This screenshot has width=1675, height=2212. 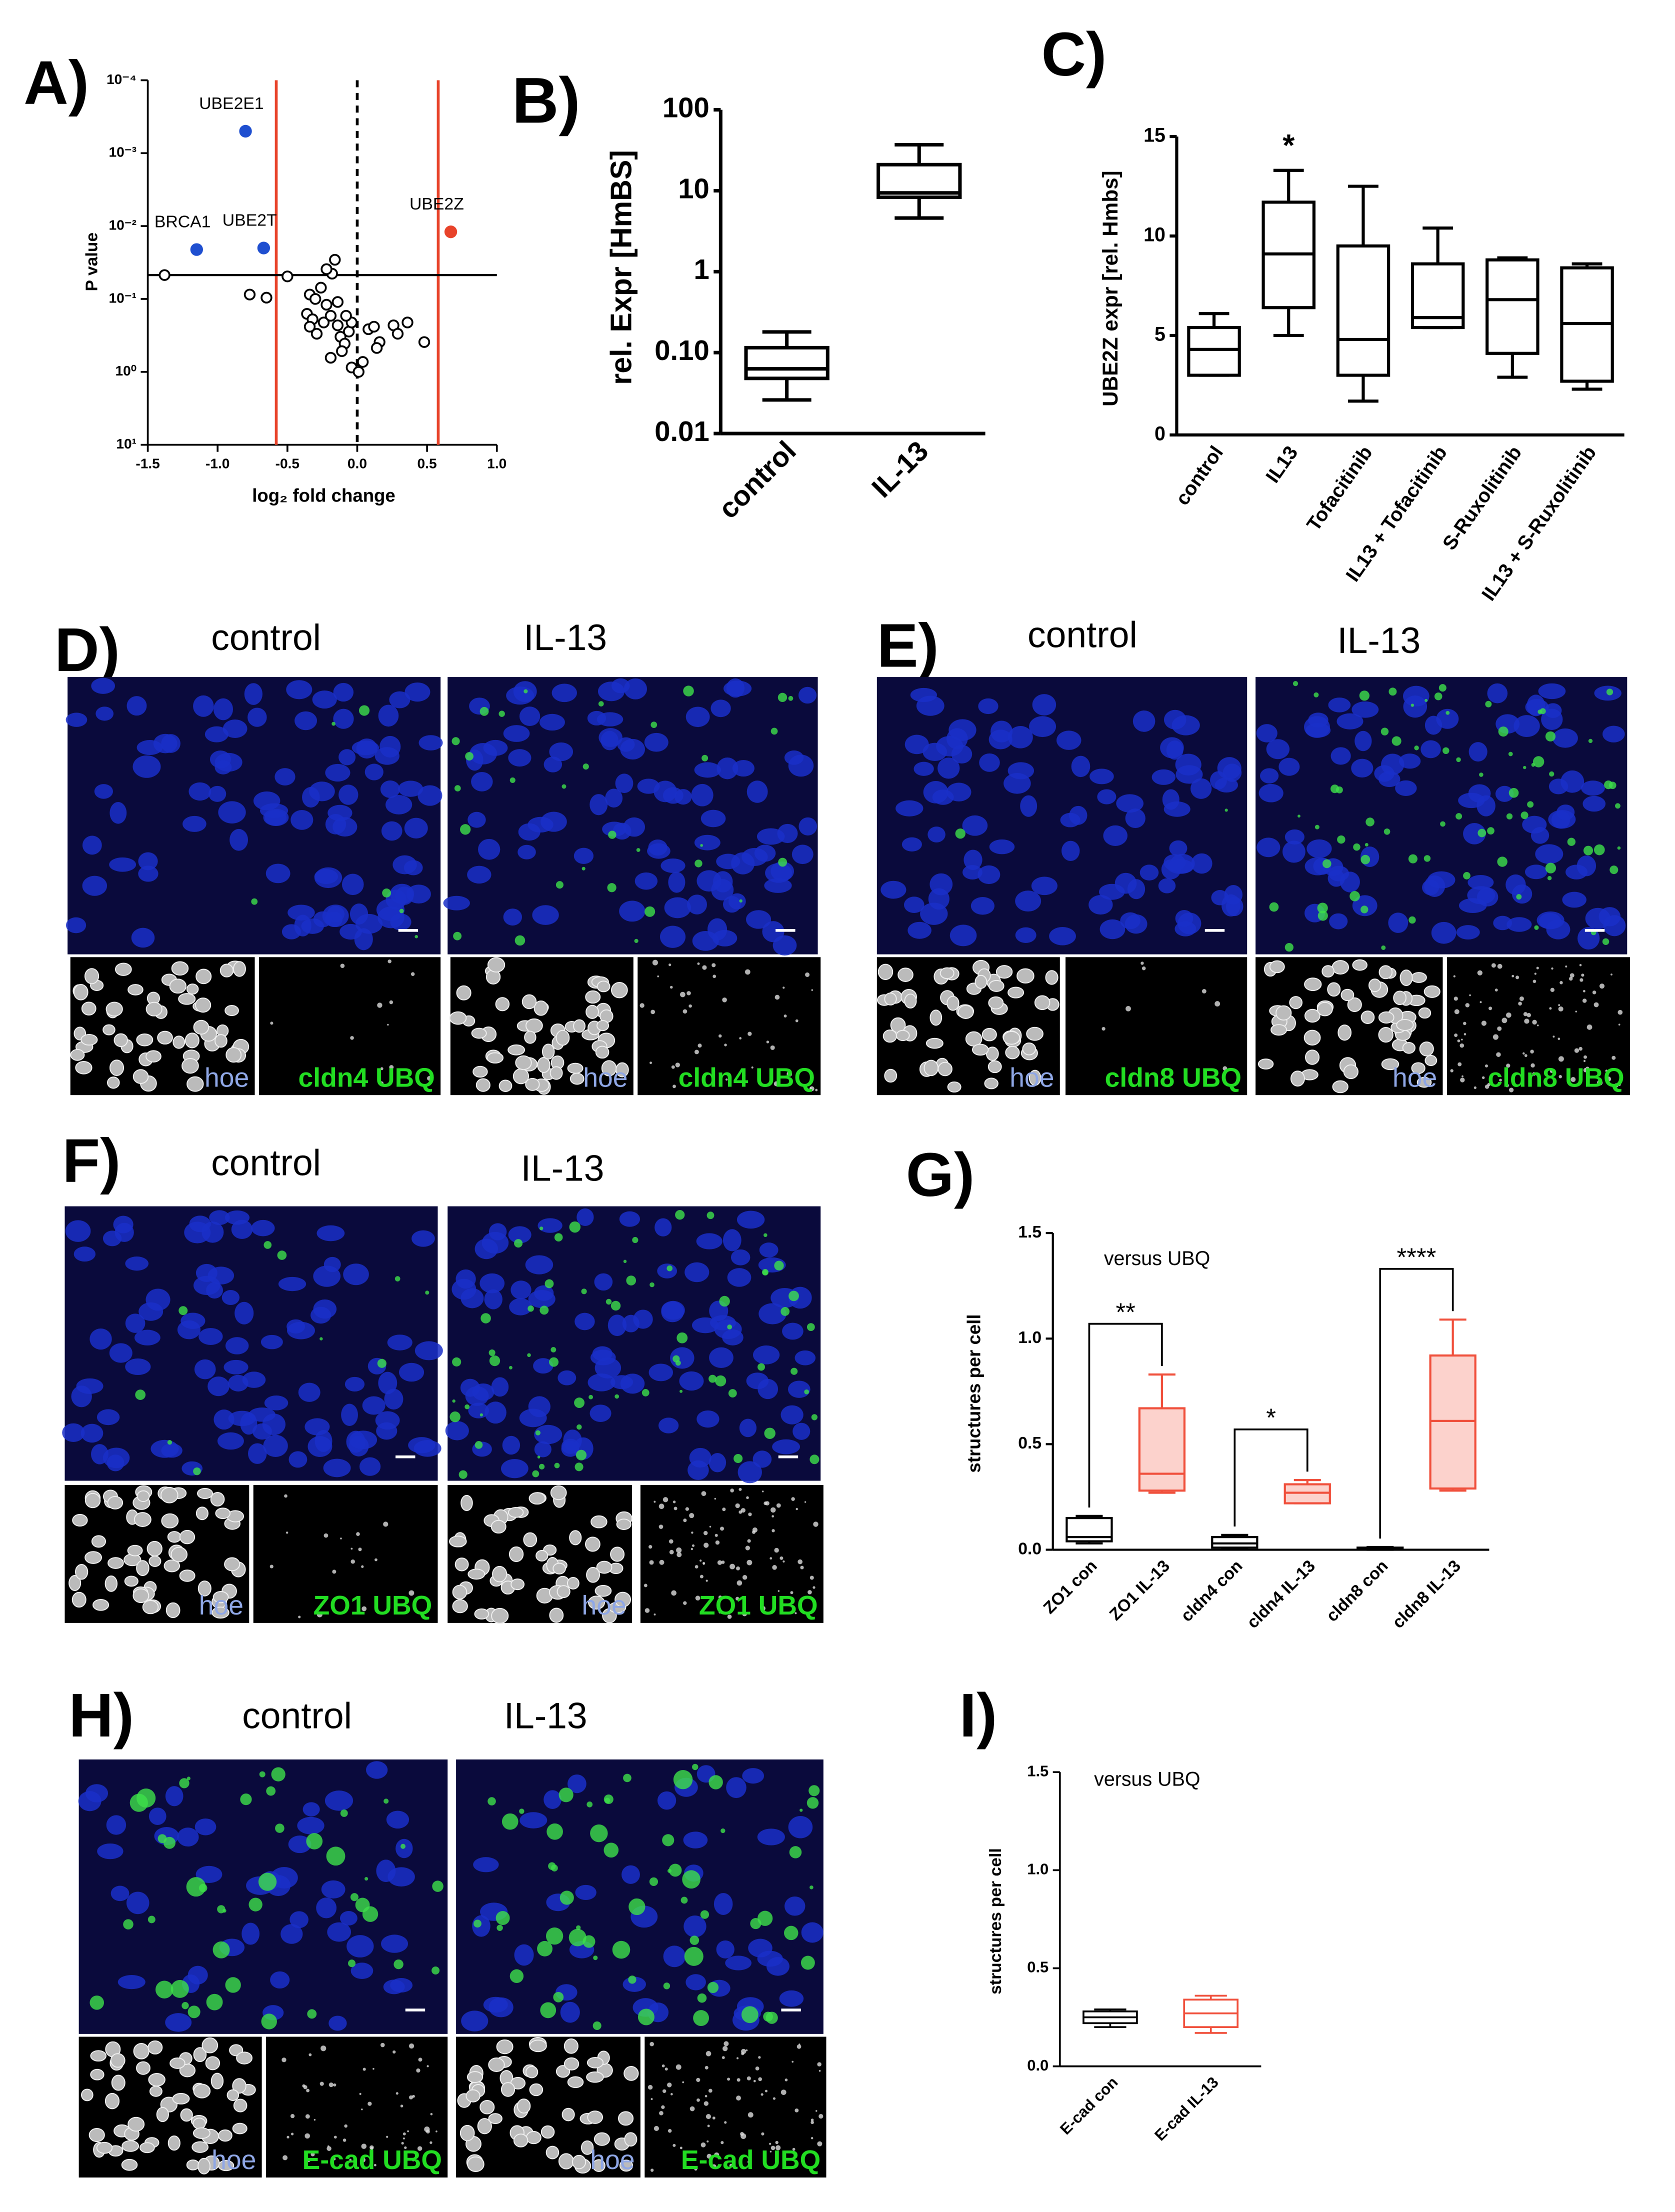 I want to click on counterstain-label: hoe, so click(x=234, y=2160).